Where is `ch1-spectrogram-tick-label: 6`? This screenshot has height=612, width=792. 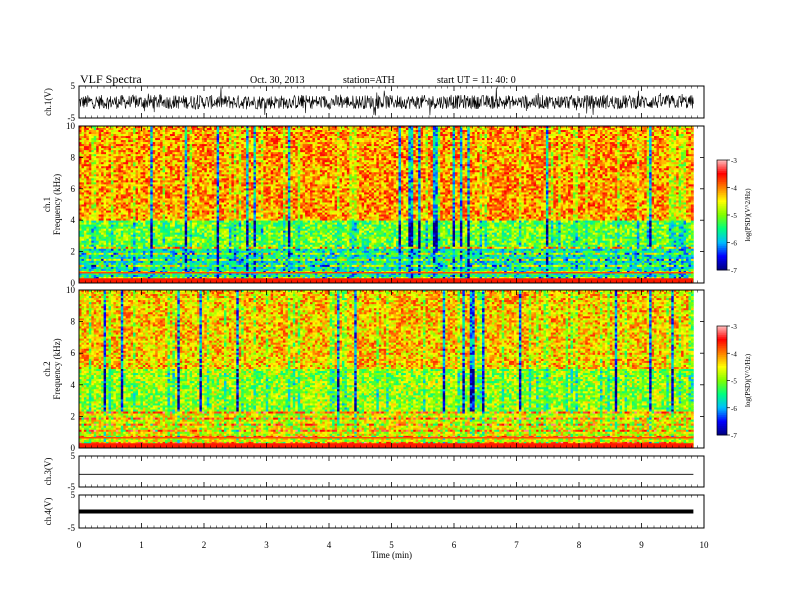
ch1-spectrogram-tick-label: 6 is located at coordinates (73, 189).